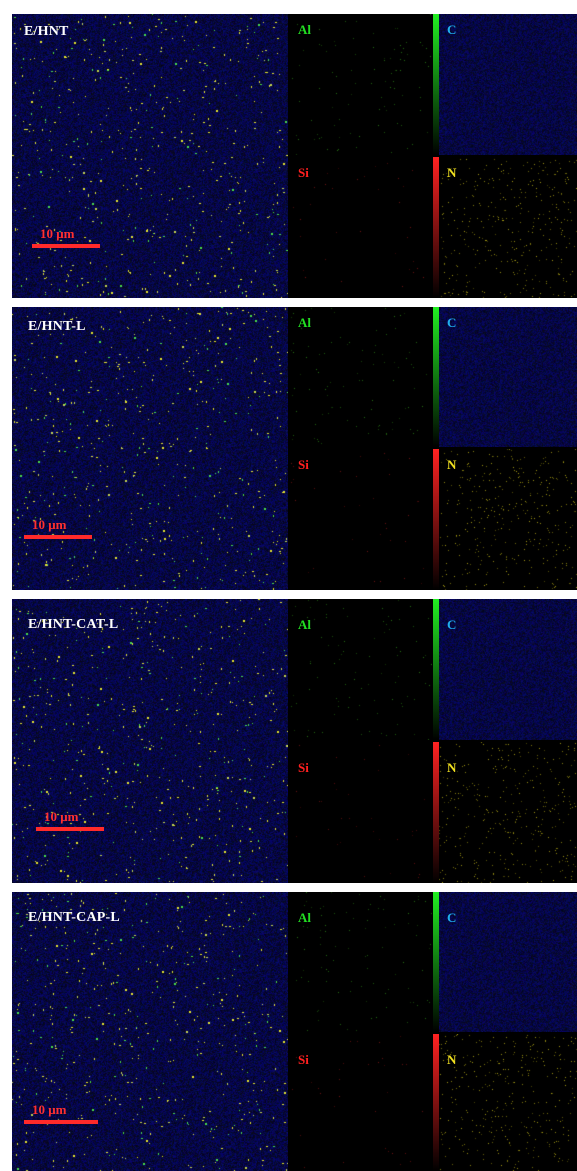  What do you see at coordinates (46, 31) in the screenshot?
I see `sample-label: E/HNT` at bounding box center [46, 31].